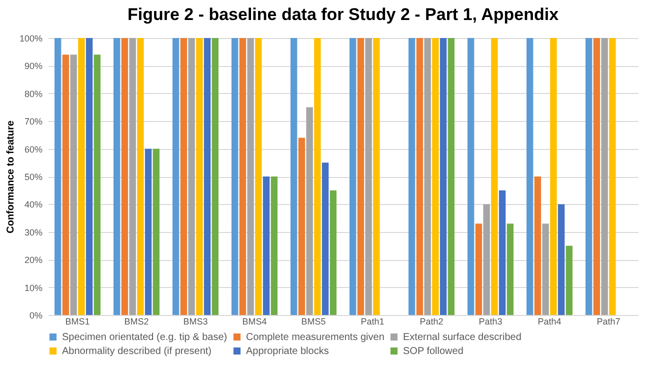 This screenshot has width=667, height=389. What do you see at coordinates (313, 321) in the screenshot?
I see `x-tick-label: BMS5` at bounding box center [313, 321].